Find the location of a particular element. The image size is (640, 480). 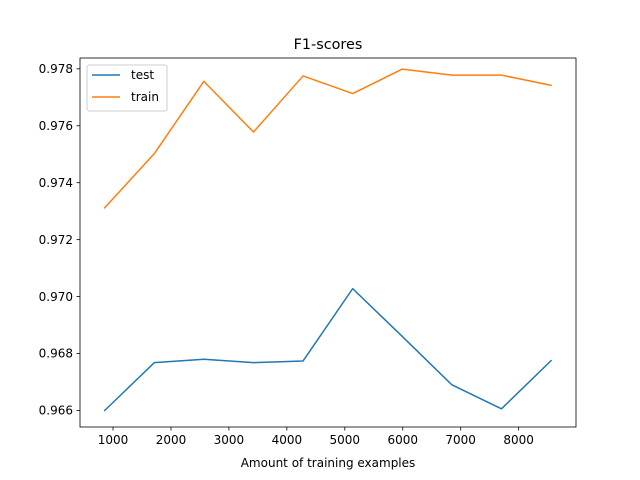

x-axis-label: Amount of training examples is located at coordinates (328, 463).